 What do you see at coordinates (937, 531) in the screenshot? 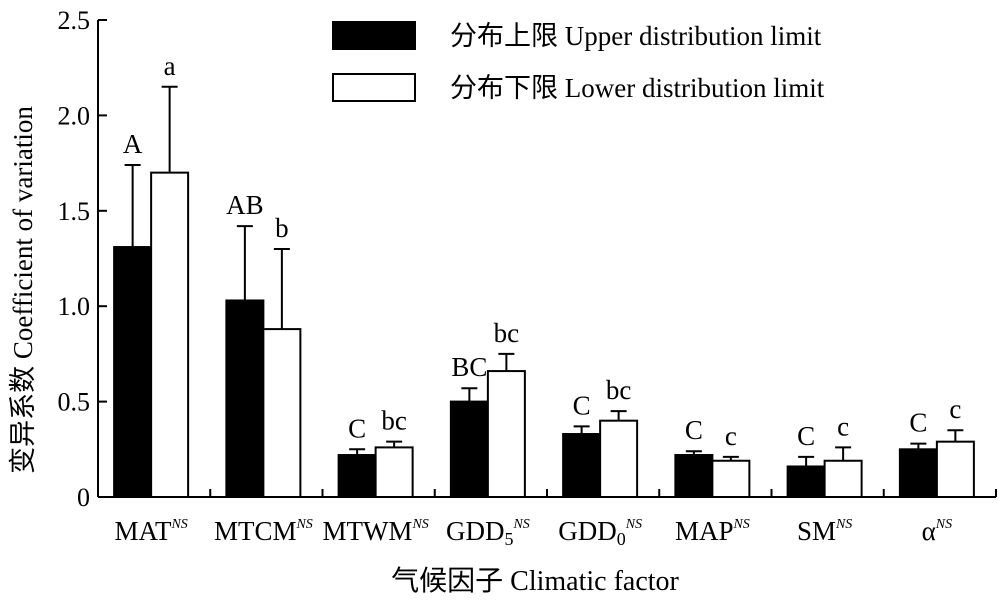
I see `x-tick-label: αNS` at bounding box center [937, 531].